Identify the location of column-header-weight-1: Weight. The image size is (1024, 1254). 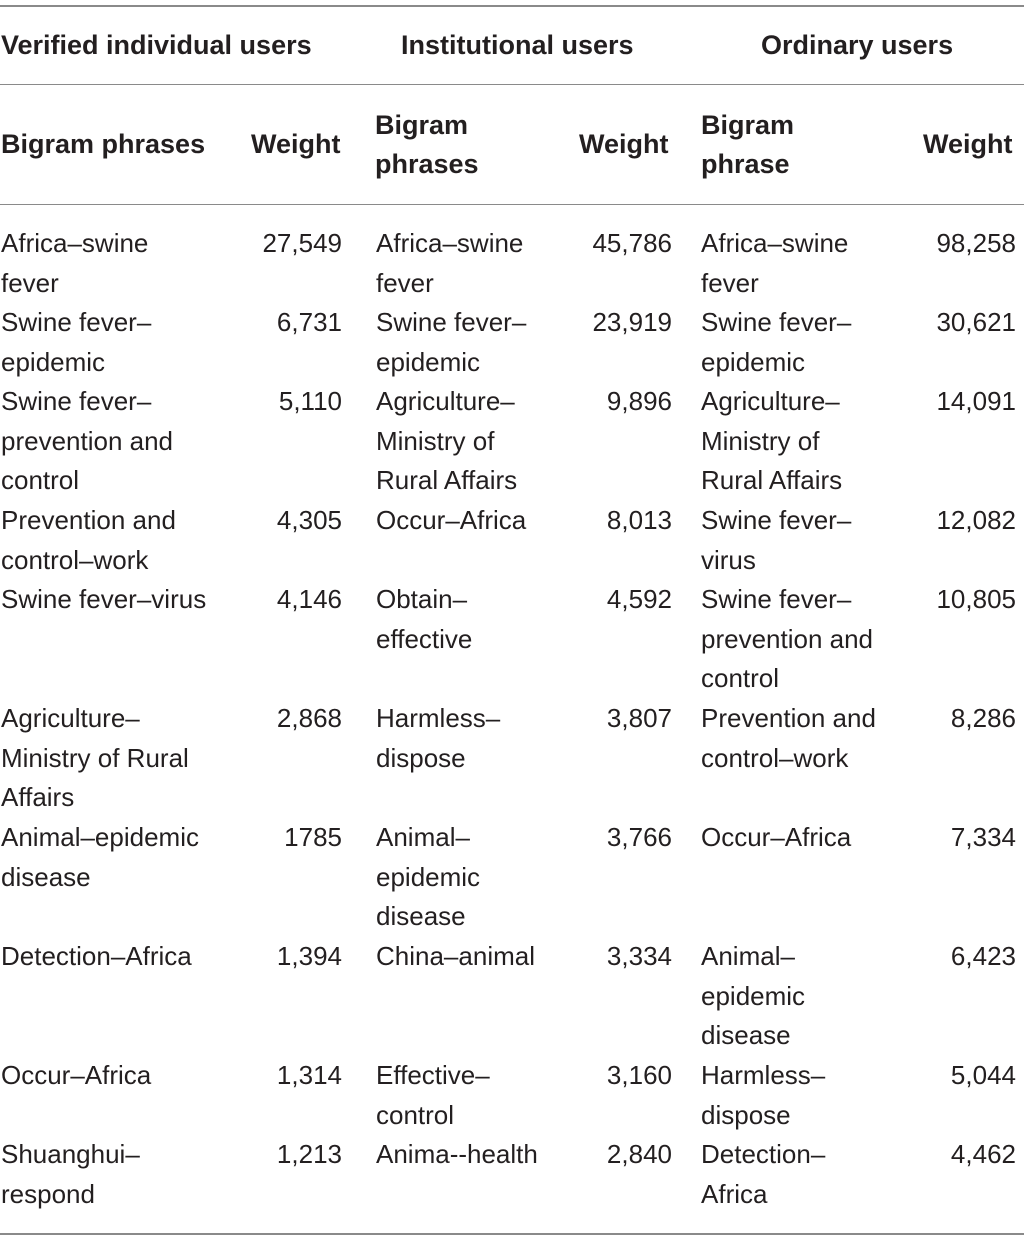
(296, 144).